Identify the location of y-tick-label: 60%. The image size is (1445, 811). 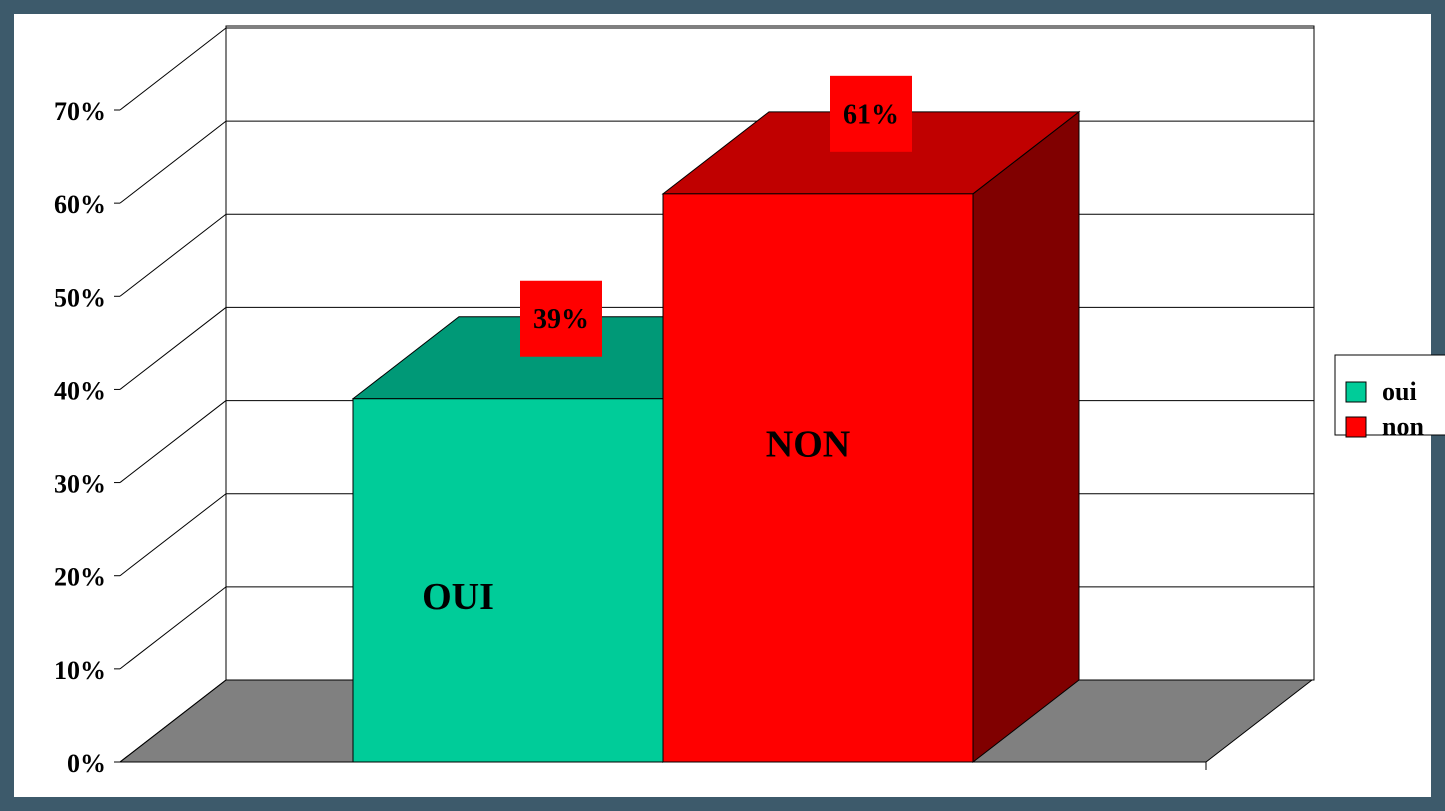
(80, 204).